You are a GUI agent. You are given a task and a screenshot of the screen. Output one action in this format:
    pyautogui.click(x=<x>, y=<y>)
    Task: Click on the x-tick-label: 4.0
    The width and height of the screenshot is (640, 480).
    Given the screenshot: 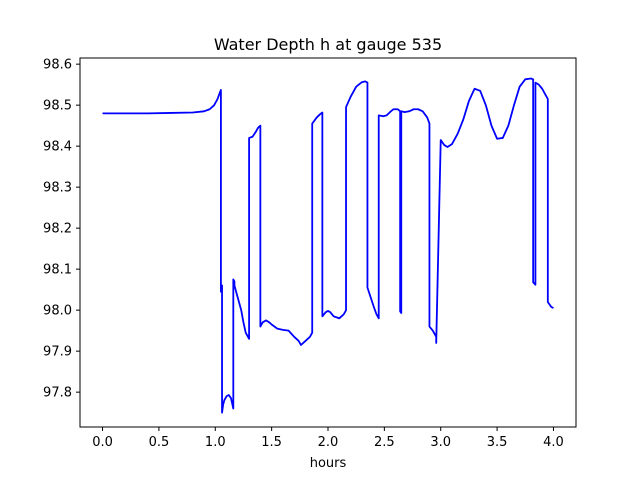 What is the action you would take?
    pyautogui.click(x=553, y=442)
    